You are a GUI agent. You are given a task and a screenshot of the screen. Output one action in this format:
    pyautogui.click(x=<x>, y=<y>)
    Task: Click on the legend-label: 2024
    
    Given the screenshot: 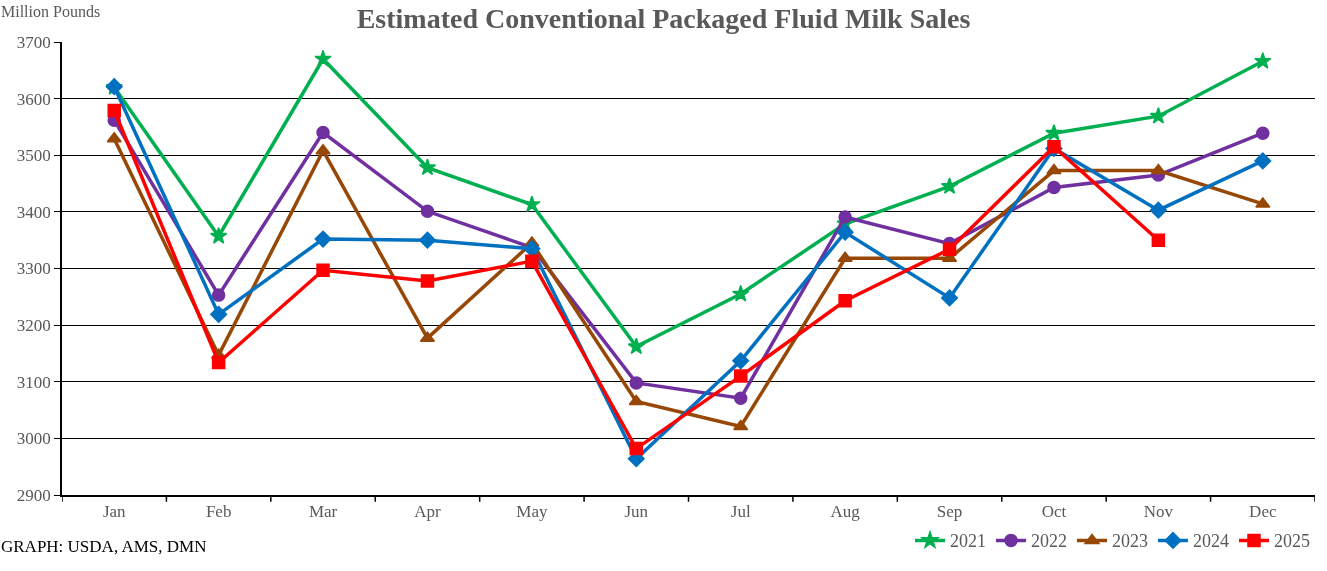 What is the action you would take?
    pyautogui.click(x=1211, y=541)
    